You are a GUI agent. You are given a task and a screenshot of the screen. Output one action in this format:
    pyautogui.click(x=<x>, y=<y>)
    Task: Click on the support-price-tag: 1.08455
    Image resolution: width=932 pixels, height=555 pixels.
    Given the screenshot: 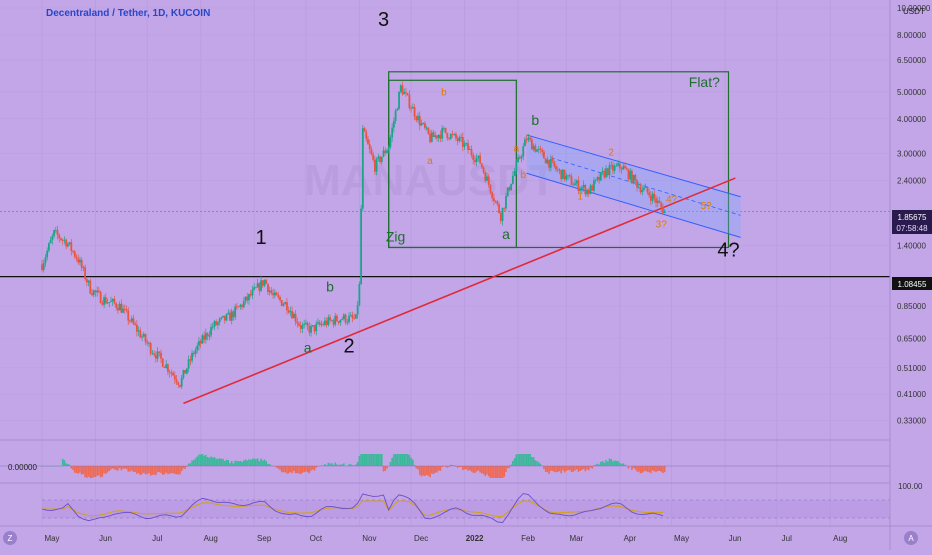 What is the action you would take?
    pyautogui.click(x=912, y=283)
    